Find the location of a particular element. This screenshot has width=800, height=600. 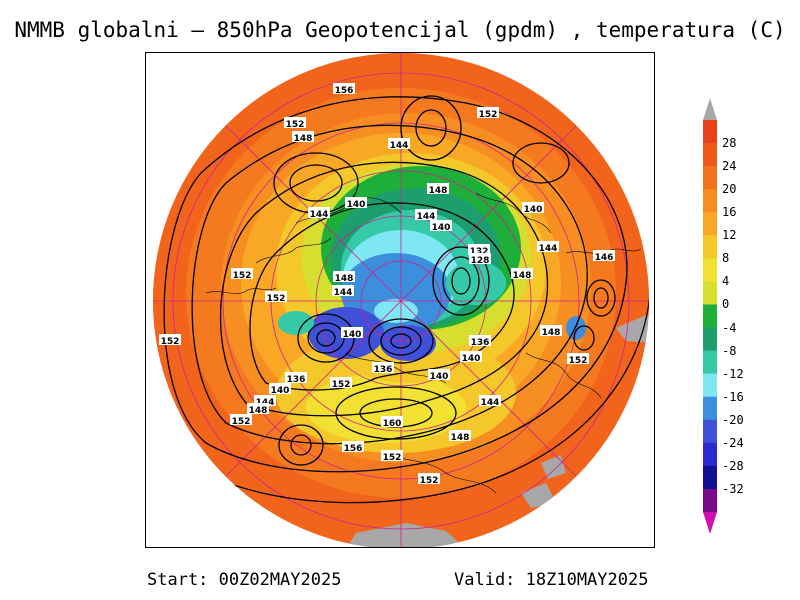

colorbar-label: 20 is located at coordinates (729, 189).